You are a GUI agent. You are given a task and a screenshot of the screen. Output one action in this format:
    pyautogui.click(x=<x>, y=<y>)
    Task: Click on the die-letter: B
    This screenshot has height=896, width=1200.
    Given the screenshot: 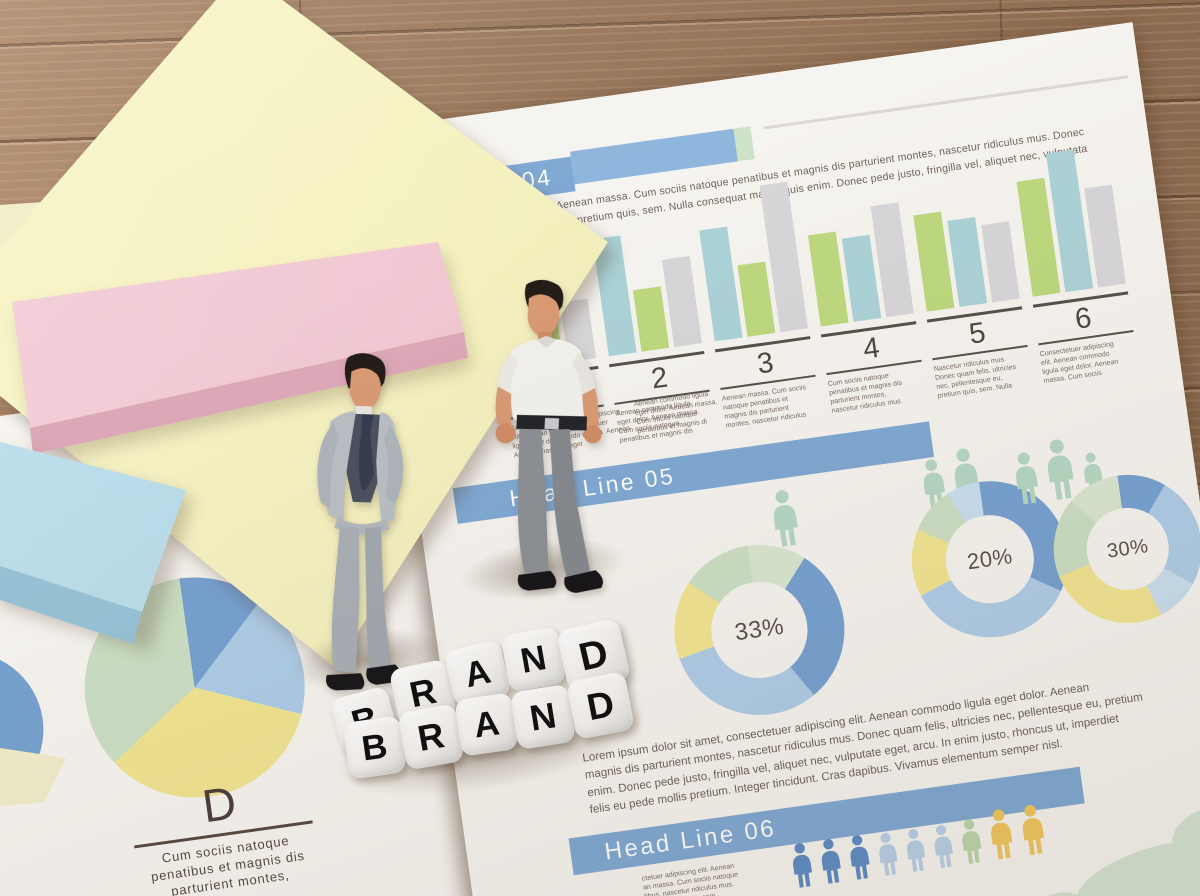 What is the action you would take?
    pyautogui.click(x=374, y=747)
    